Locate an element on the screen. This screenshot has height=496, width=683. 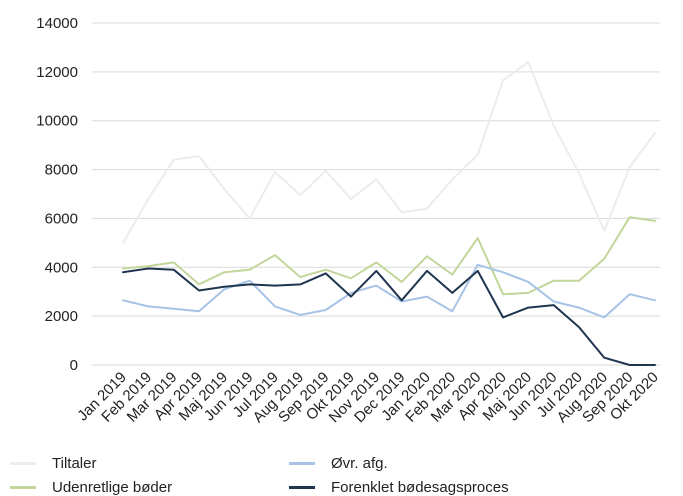
legend-item-udenretlige-boder: Udenretlige bøder is located at coordinates (91, 487).